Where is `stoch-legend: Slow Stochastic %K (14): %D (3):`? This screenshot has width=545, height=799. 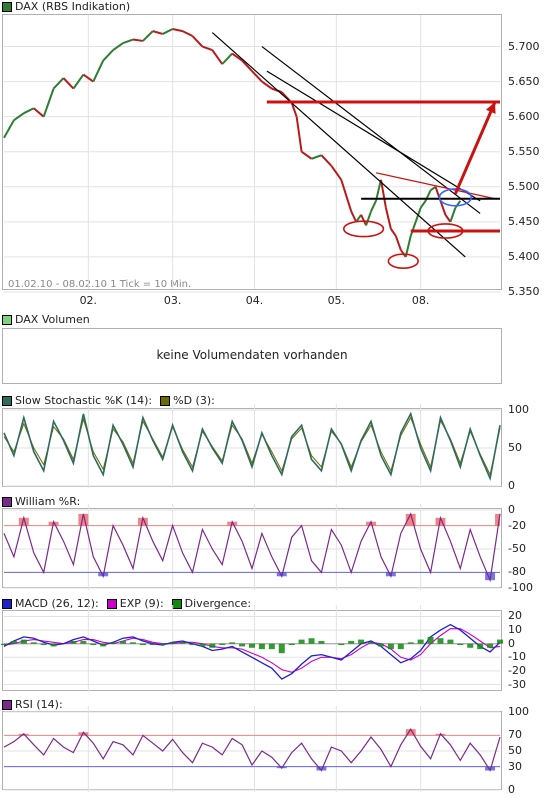
stoch-legend: Slow Stochastic %K (14): %D (3): is located at coordinates (112, 400).